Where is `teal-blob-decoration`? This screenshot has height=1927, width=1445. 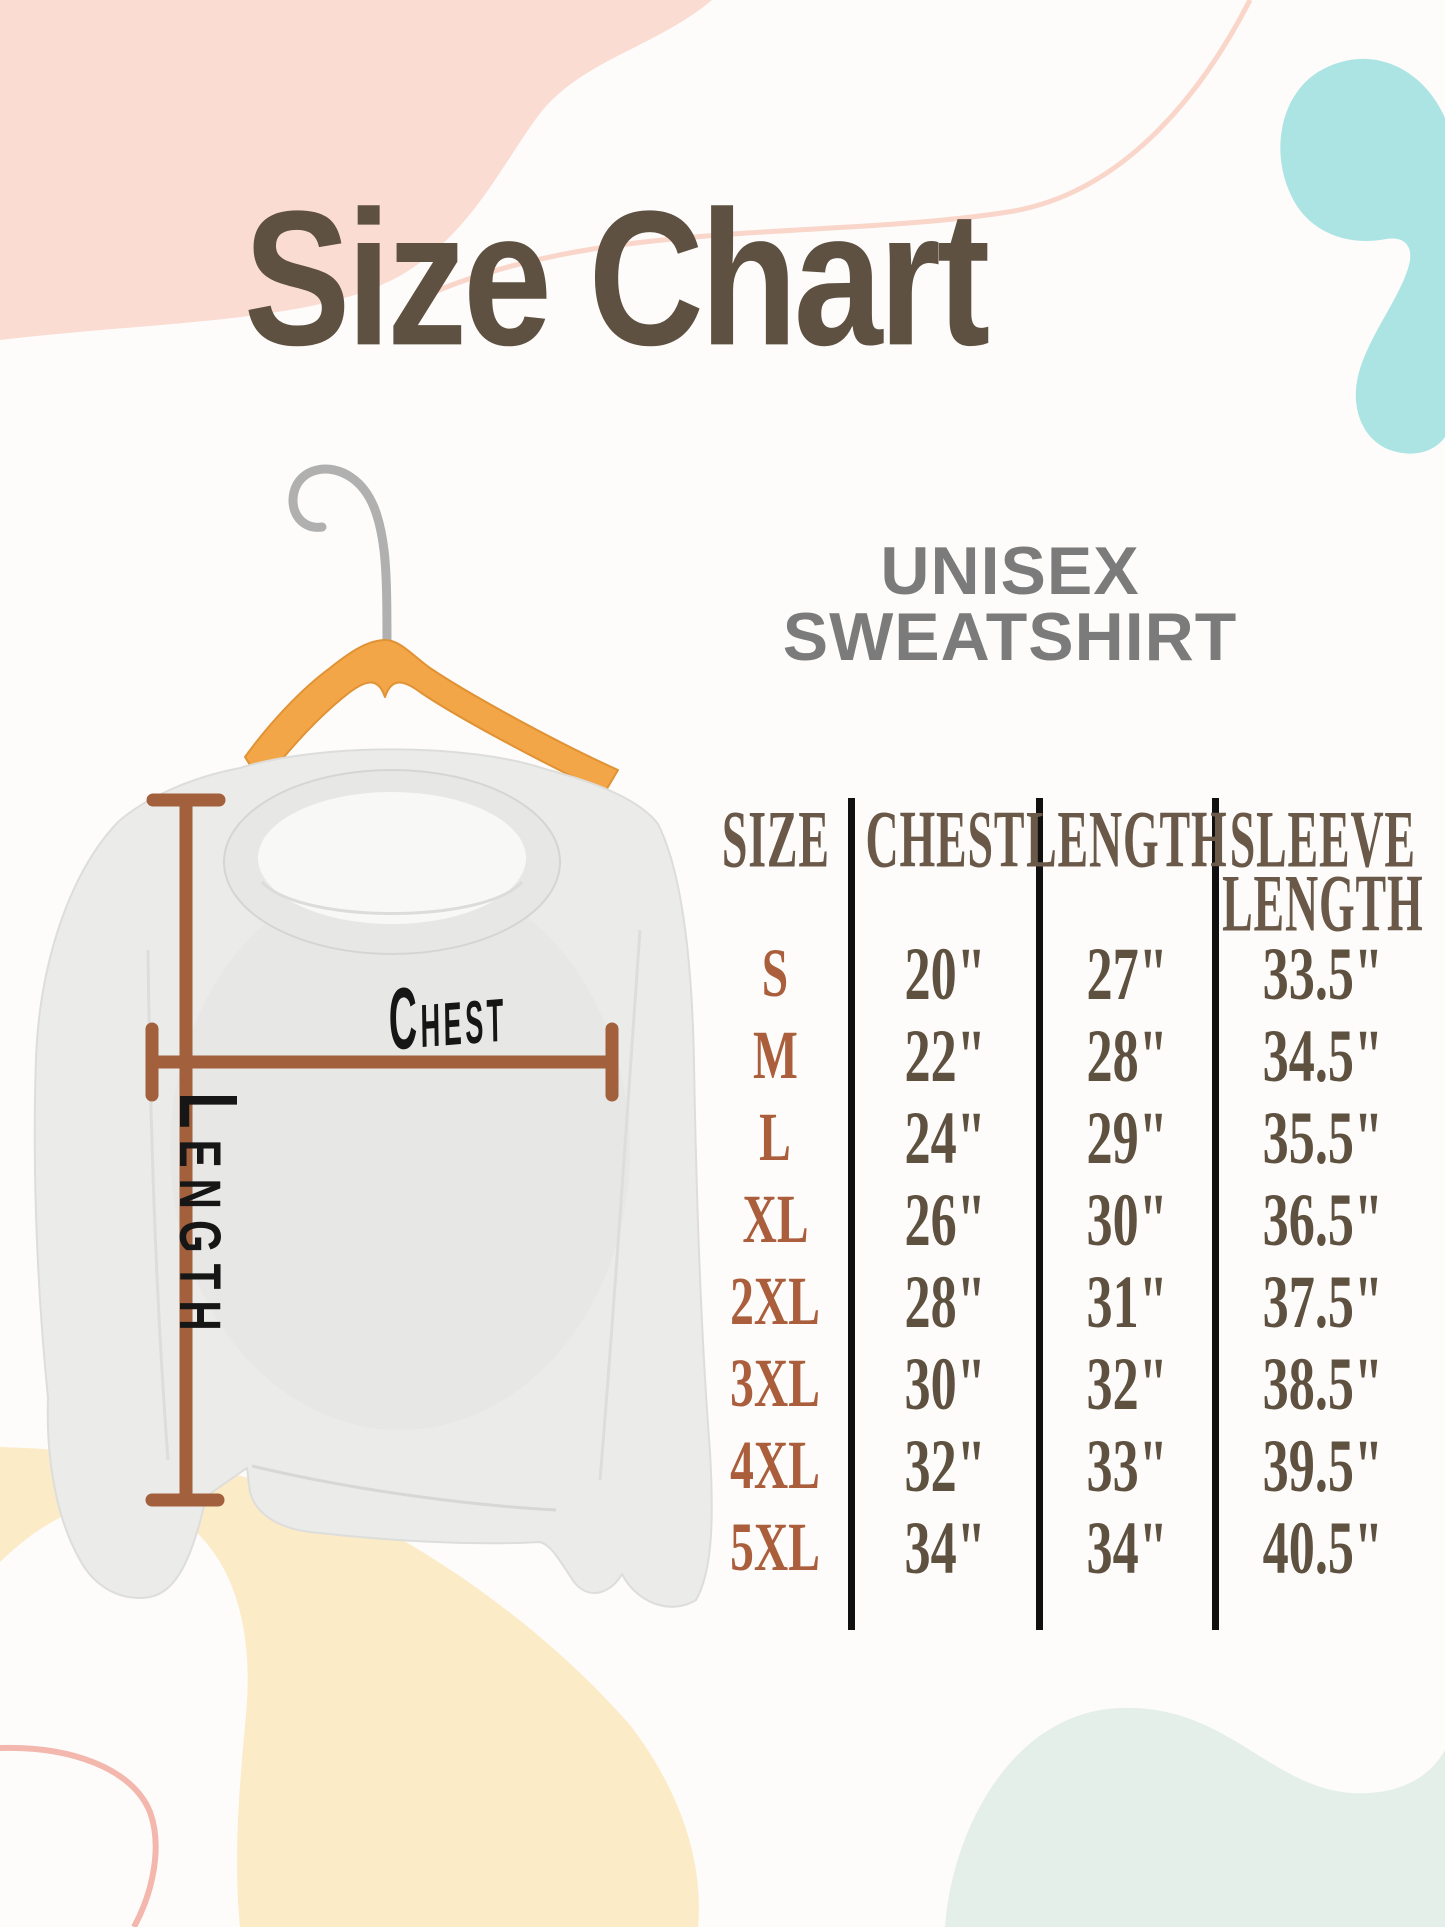
teal-blob-decoration is located at coordinates (1362, 256).